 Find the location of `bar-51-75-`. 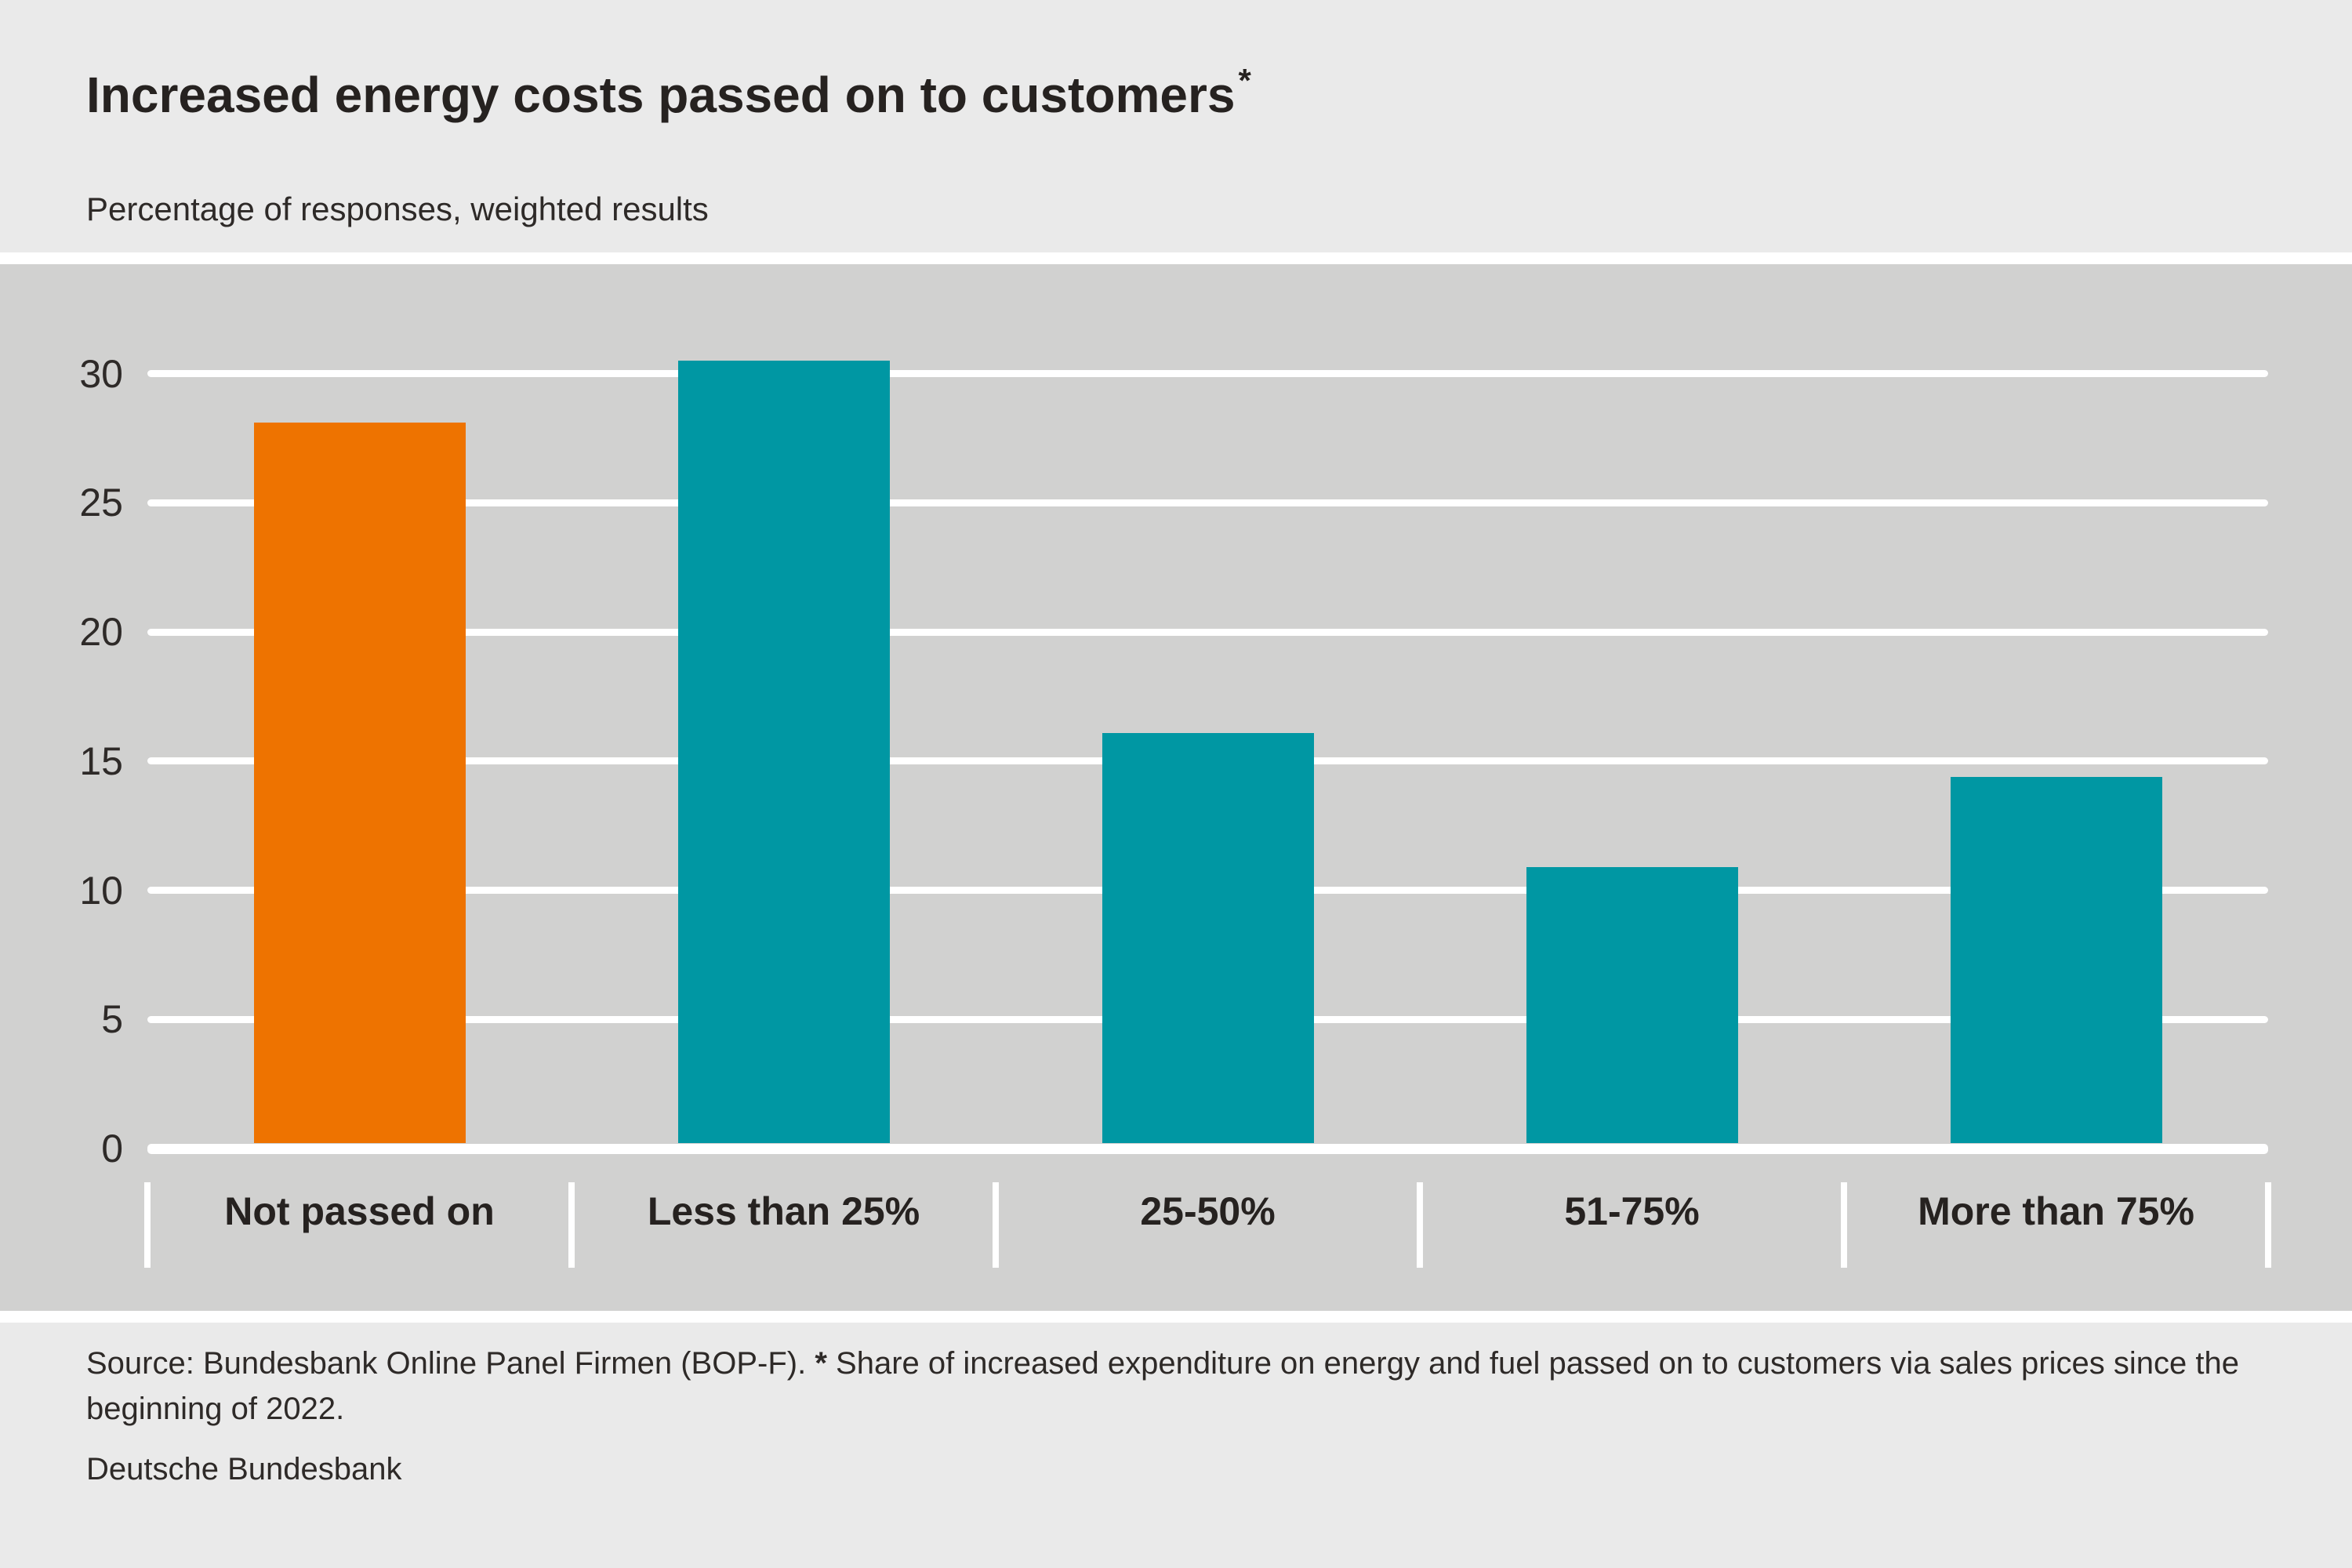

bar-51-75- is located at coordinates (1632, 1005).